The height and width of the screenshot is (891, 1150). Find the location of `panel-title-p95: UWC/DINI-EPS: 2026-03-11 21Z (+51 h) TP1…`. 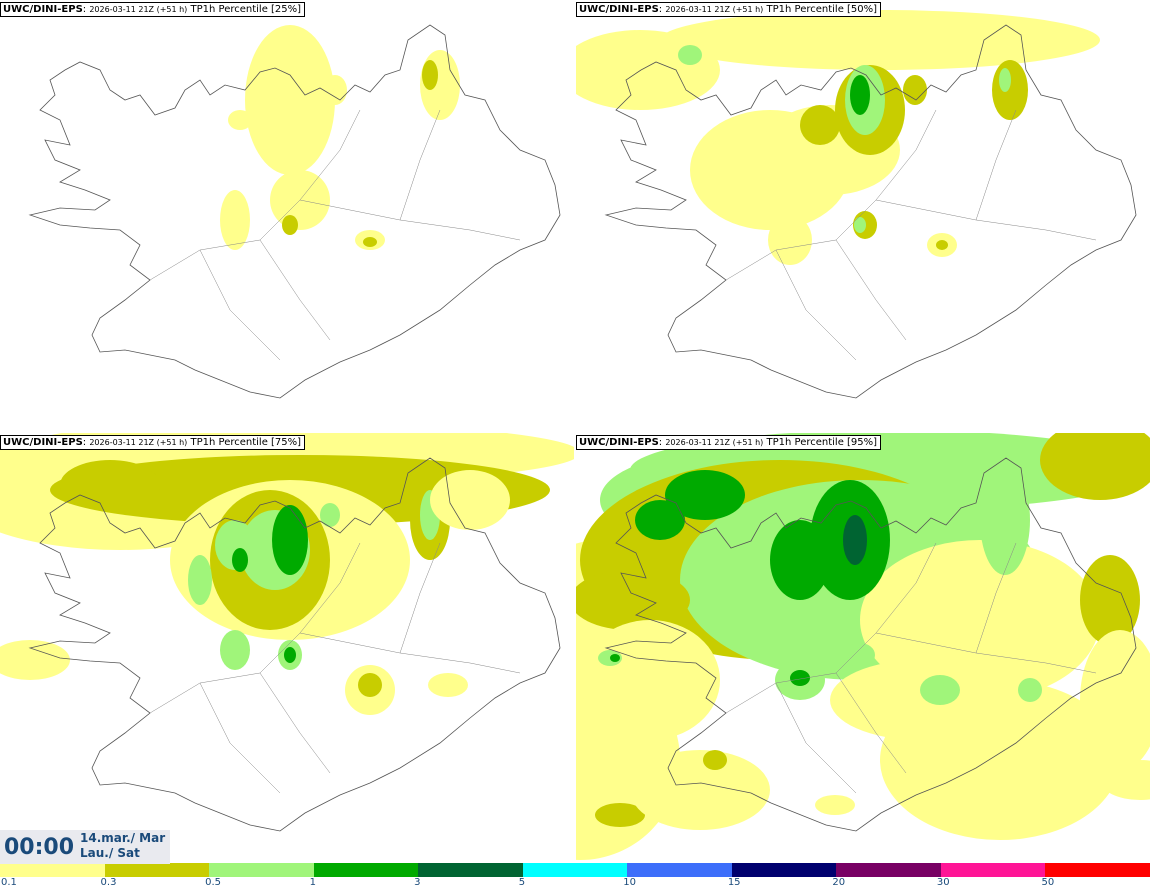

panel-title-p95: UWC/DINI-EPS: 2026-03-11 21Z (+51 h) TP1… is located at coordinates (729, 442).